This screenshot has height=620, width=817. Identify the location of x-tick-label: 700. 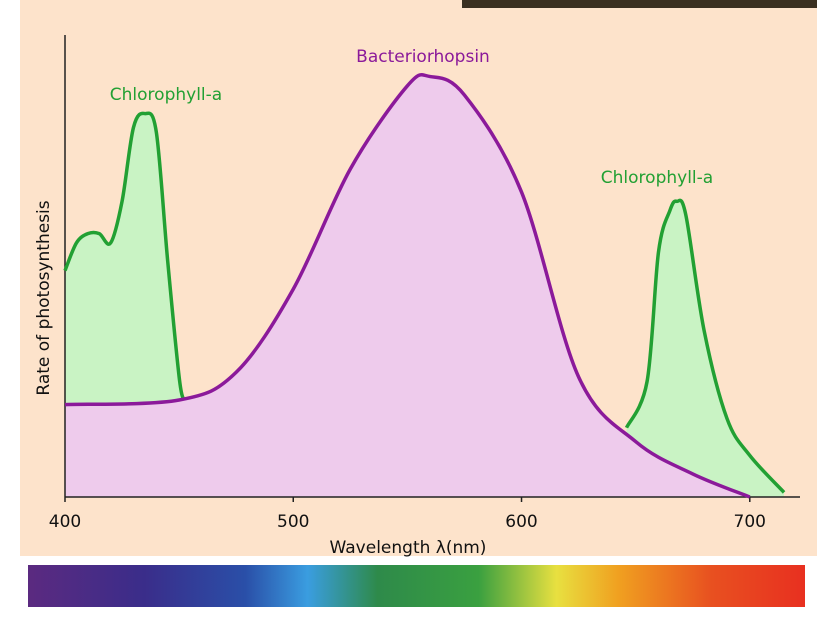
(750, 522).